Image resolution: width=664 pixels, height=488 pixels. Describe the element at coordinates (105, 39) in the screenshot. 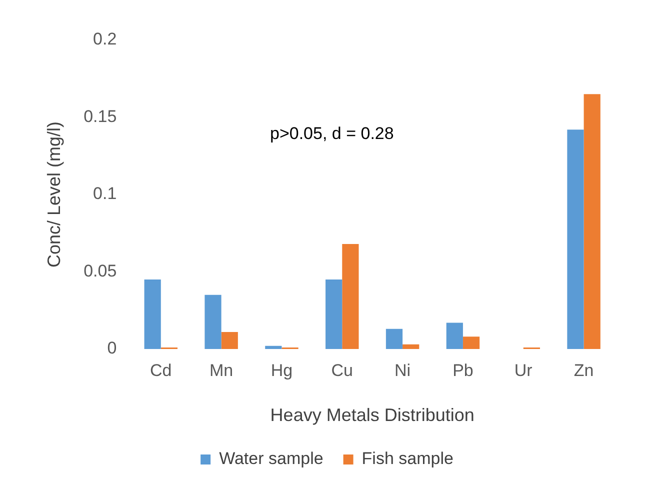

I see `y-tick-label: 0.2` at that location.